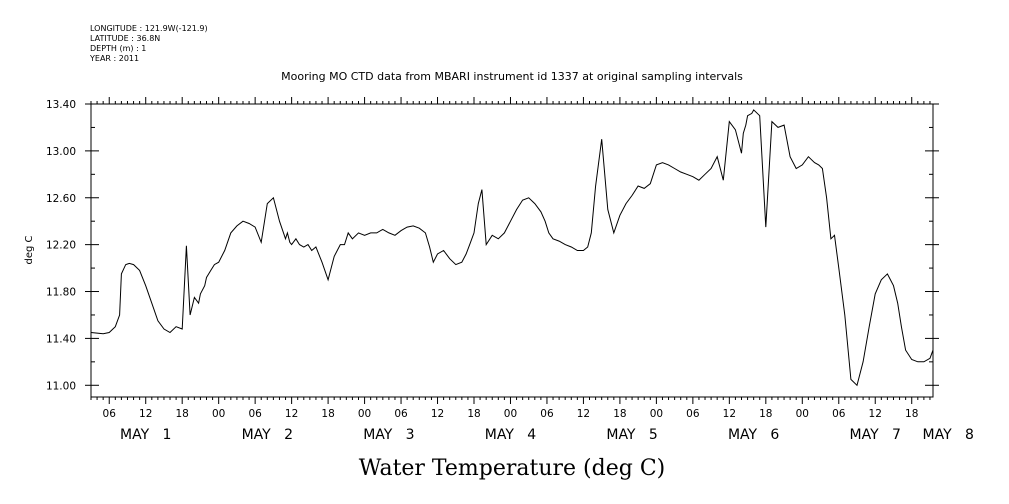  What do you see at coordinates (114, 58) in the screenshot?
I see `year-label: YEAR : 2011` at bounding box center [114, 58].